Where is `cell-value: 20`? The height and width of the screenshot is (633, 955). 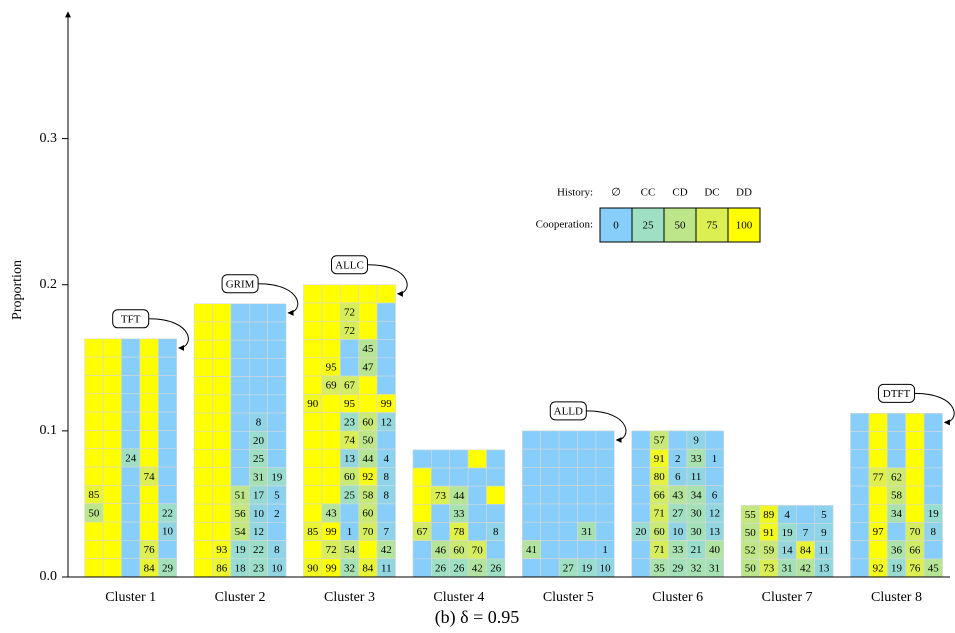
cell-value: 20 is located at coordinates (641, 532).